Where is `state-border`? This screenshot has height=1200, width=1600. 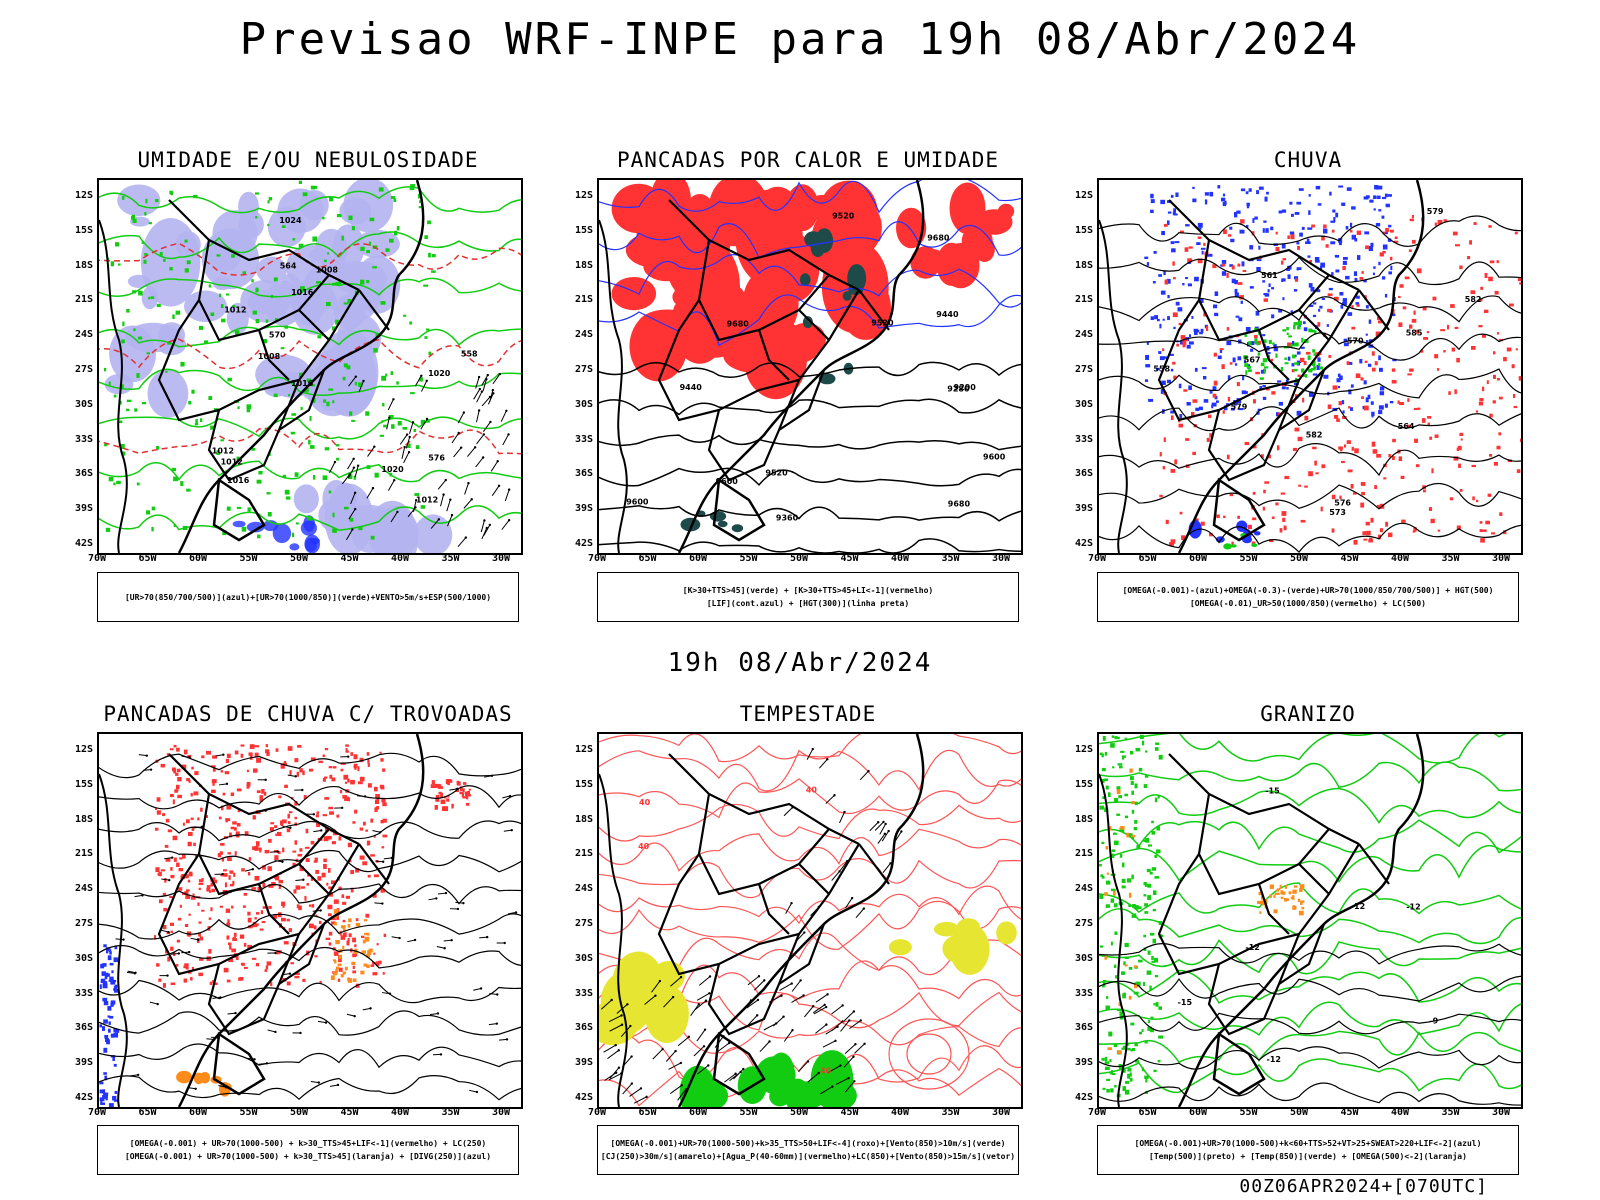
state-border is located at coordinates (264, 245).